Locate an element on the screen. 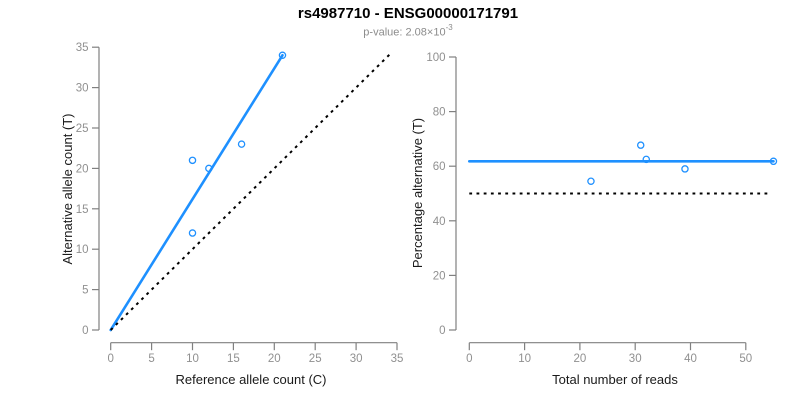  right-y-axis-label: Percentage alternative (T) is located at coordinates (417, 193).